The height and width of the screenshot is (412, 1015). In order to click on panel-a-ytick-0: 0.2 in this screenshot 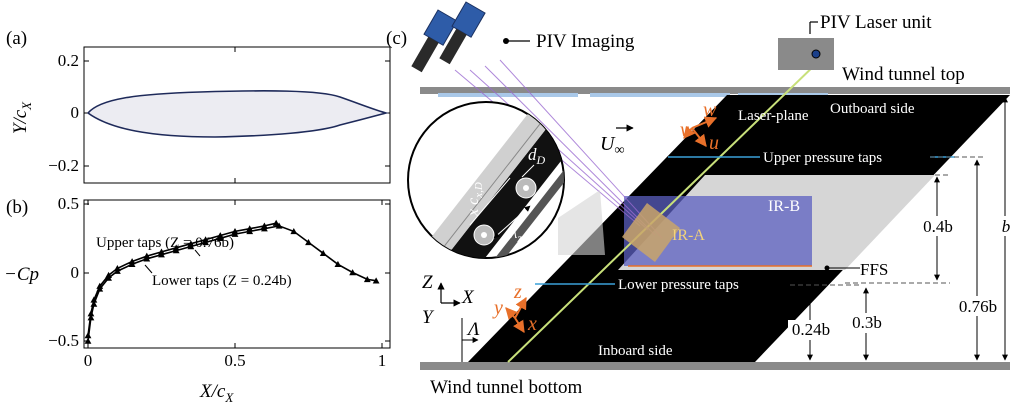, I will do `click(68, 60)`.